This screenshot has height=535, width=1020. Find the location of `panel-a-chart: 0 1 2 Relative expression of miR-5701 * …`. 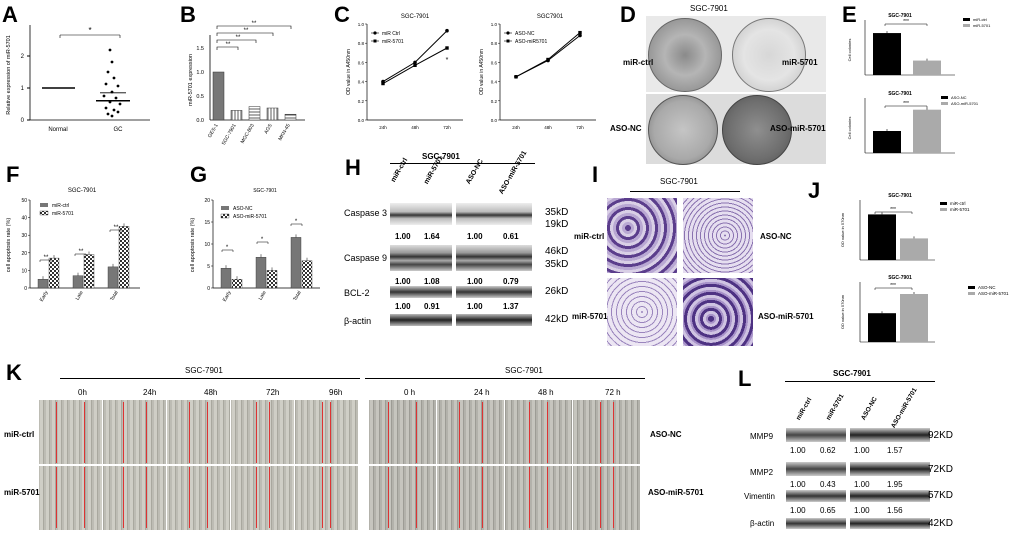

panel-a-chart: 0 1 2 Relative expression of miR-5701 * … is located at coordinates (78, 79).